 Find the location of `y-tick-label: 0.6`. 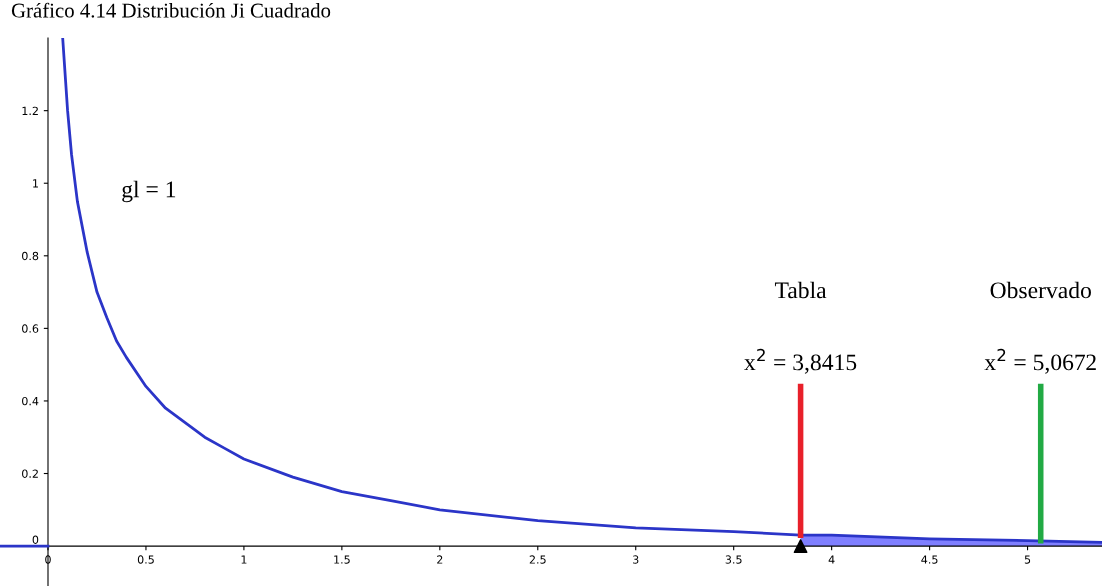

y-tick-label: 0.6 is located at coordinates (30, 328).